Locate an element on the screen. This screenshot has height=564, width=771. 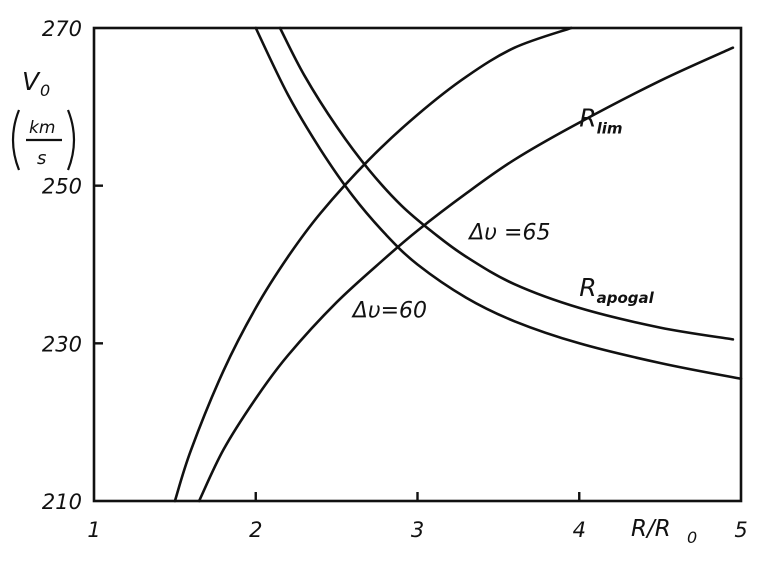
annotation-dv-65: Δυ =65 is located at coordinates (508, 232).